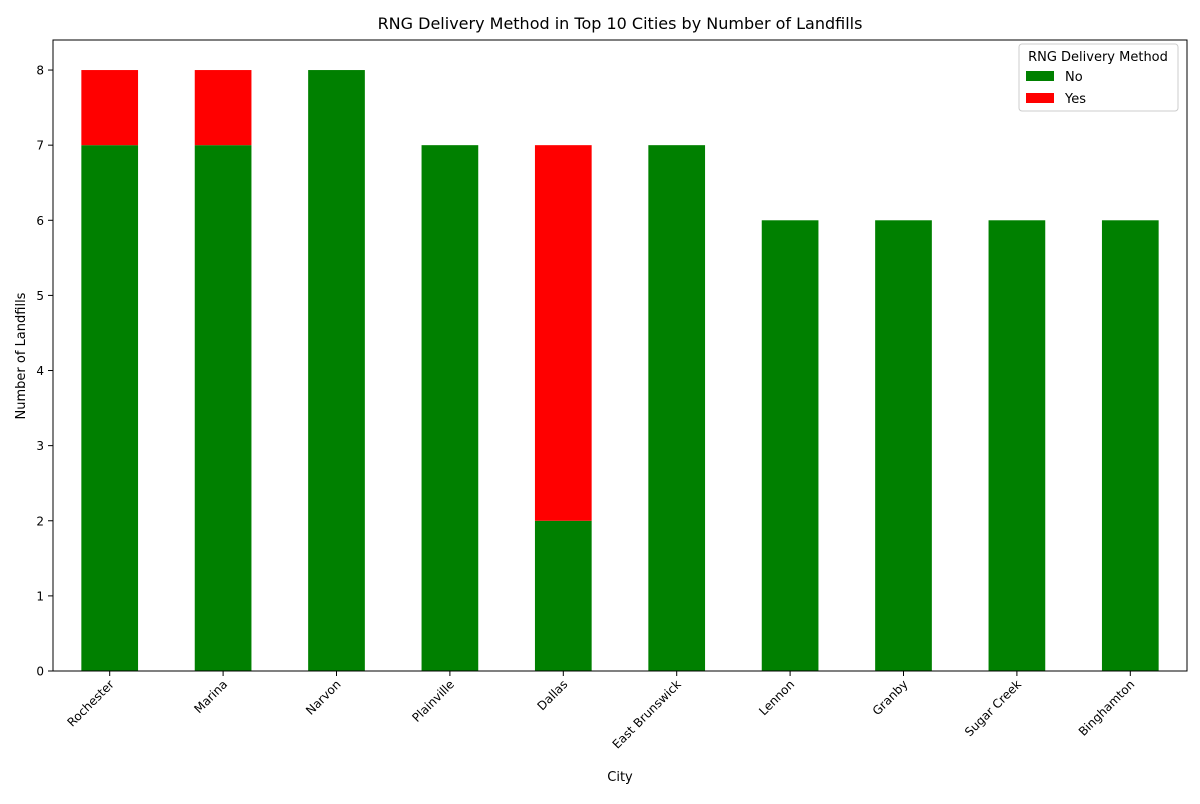  Describe the element at coordinates (336, 371) in the screenshot. I see `bar-no-narvon` at that location.